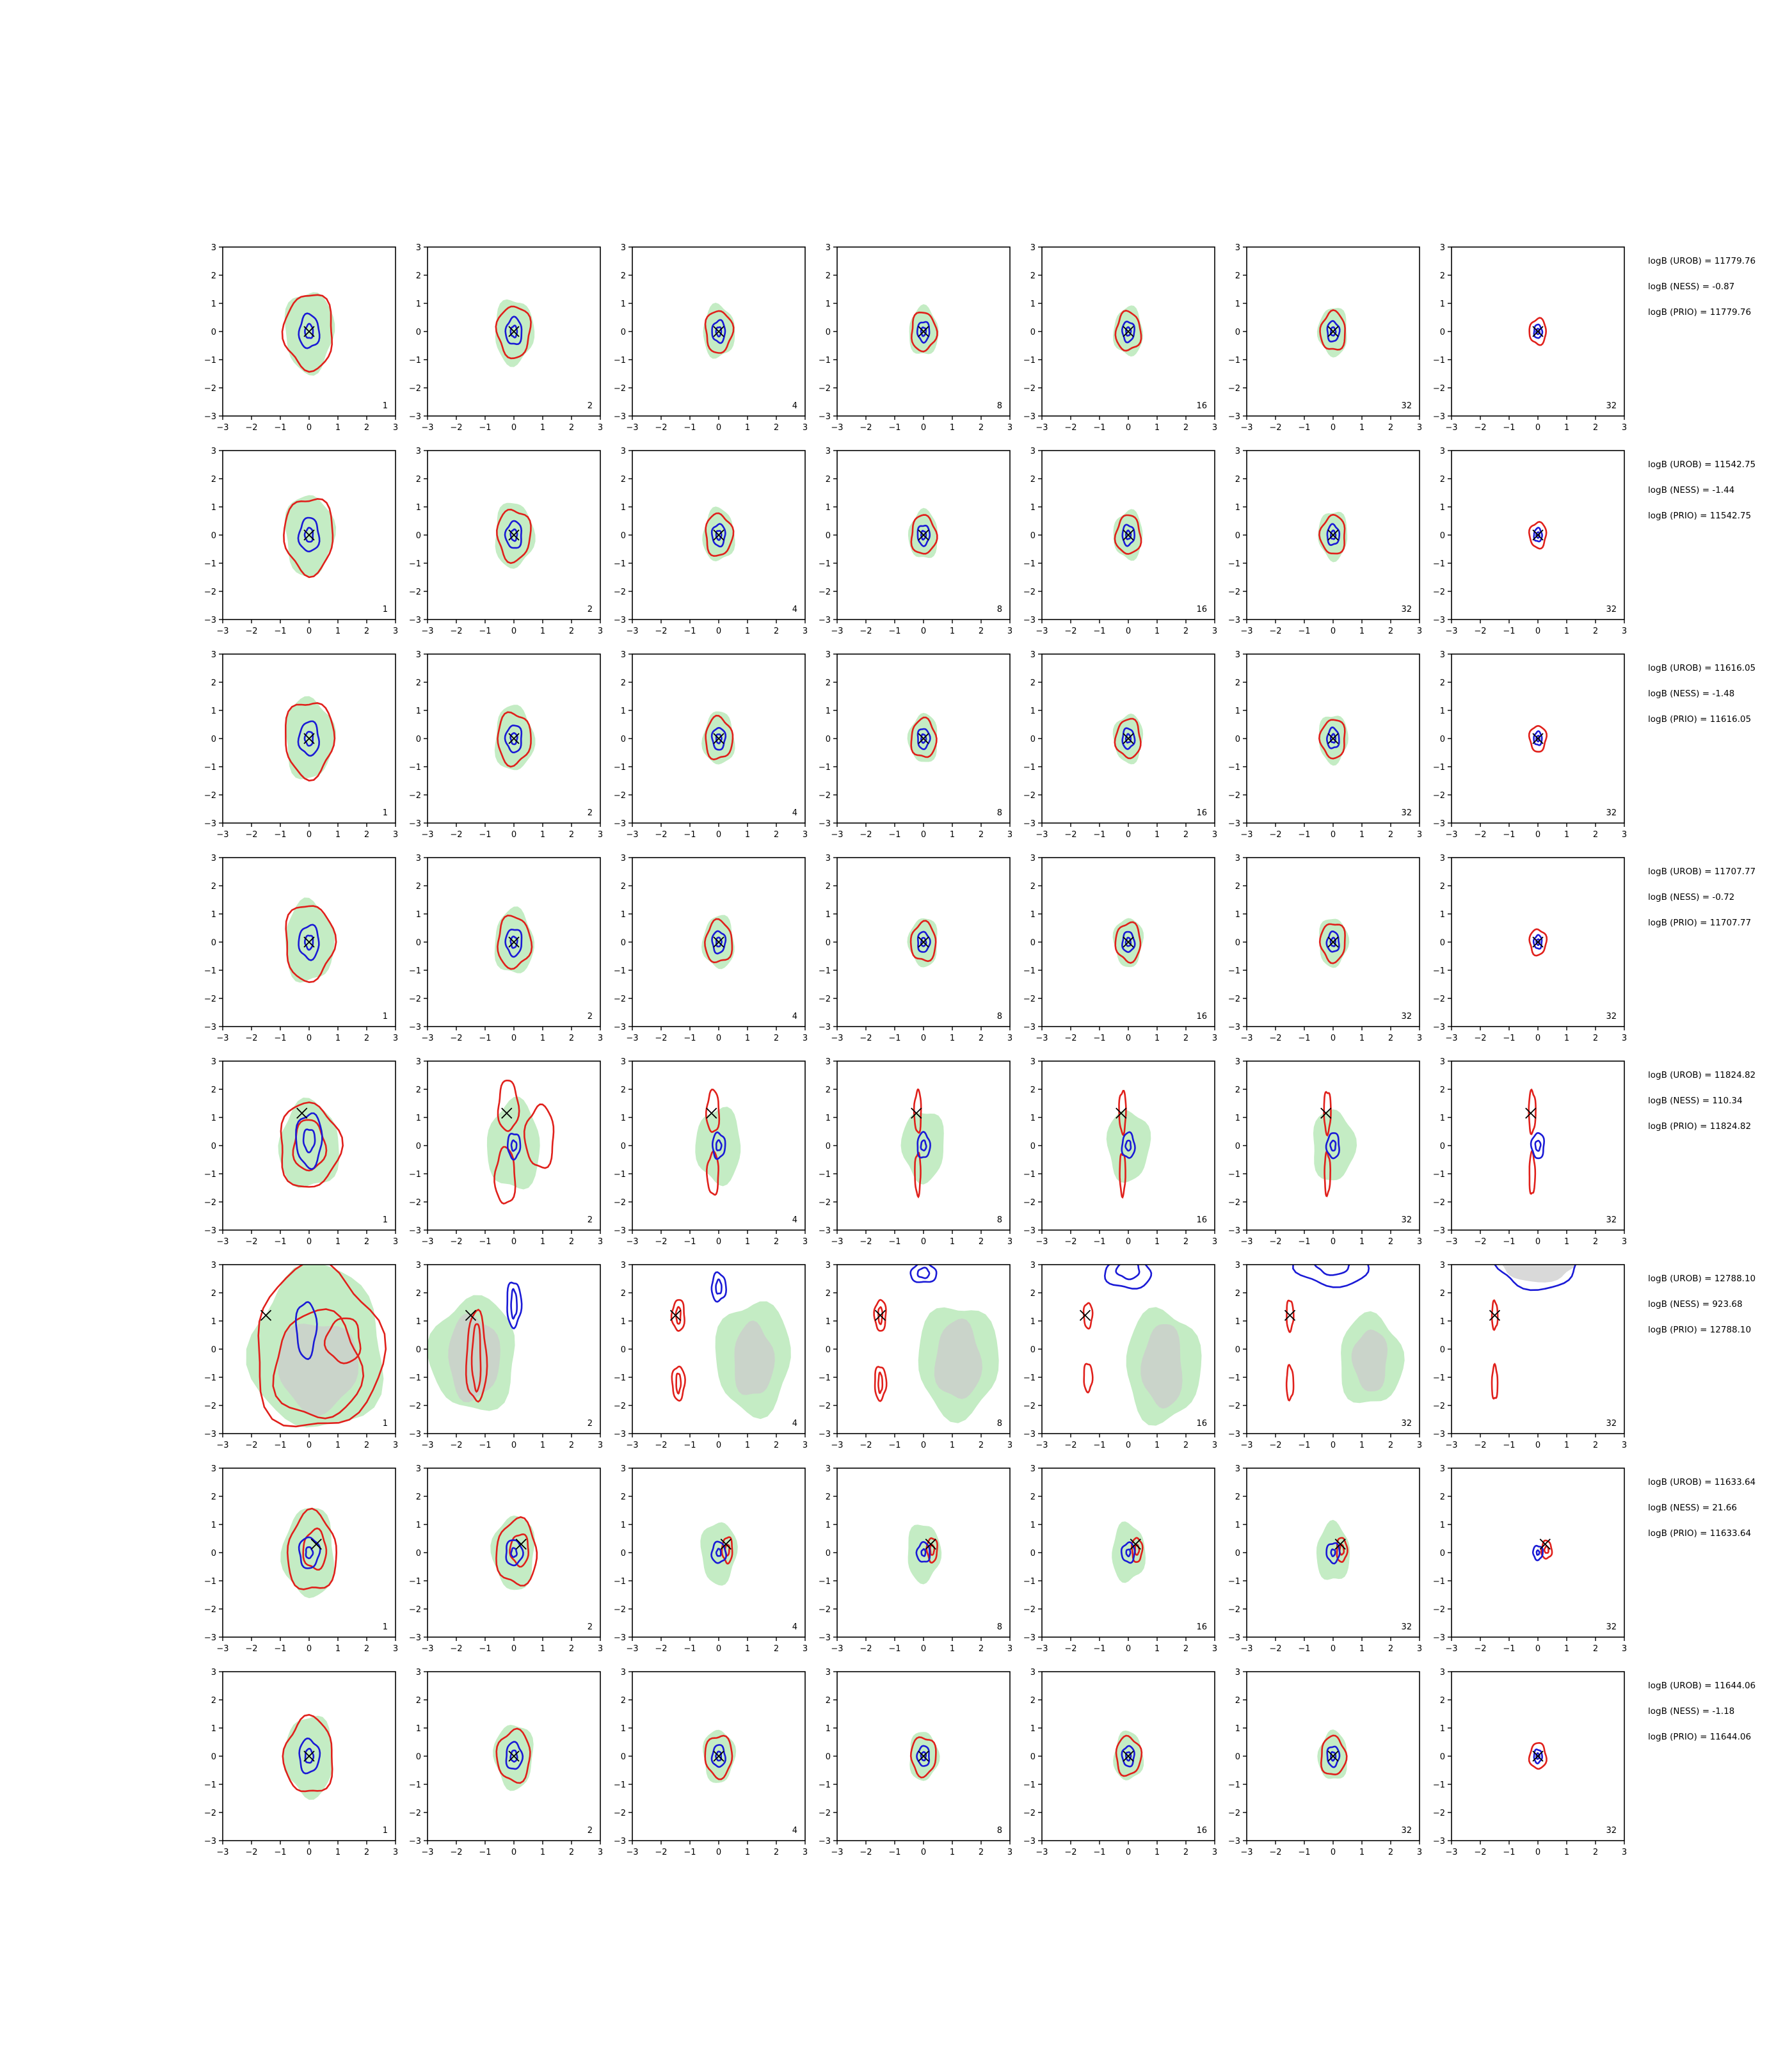 Image resolution: width=1792 pixels, height=2048 pixels. Describe the element at coordinates (385, 1220) in the screenshot. I see `panel-corner-label: 1` at that location.